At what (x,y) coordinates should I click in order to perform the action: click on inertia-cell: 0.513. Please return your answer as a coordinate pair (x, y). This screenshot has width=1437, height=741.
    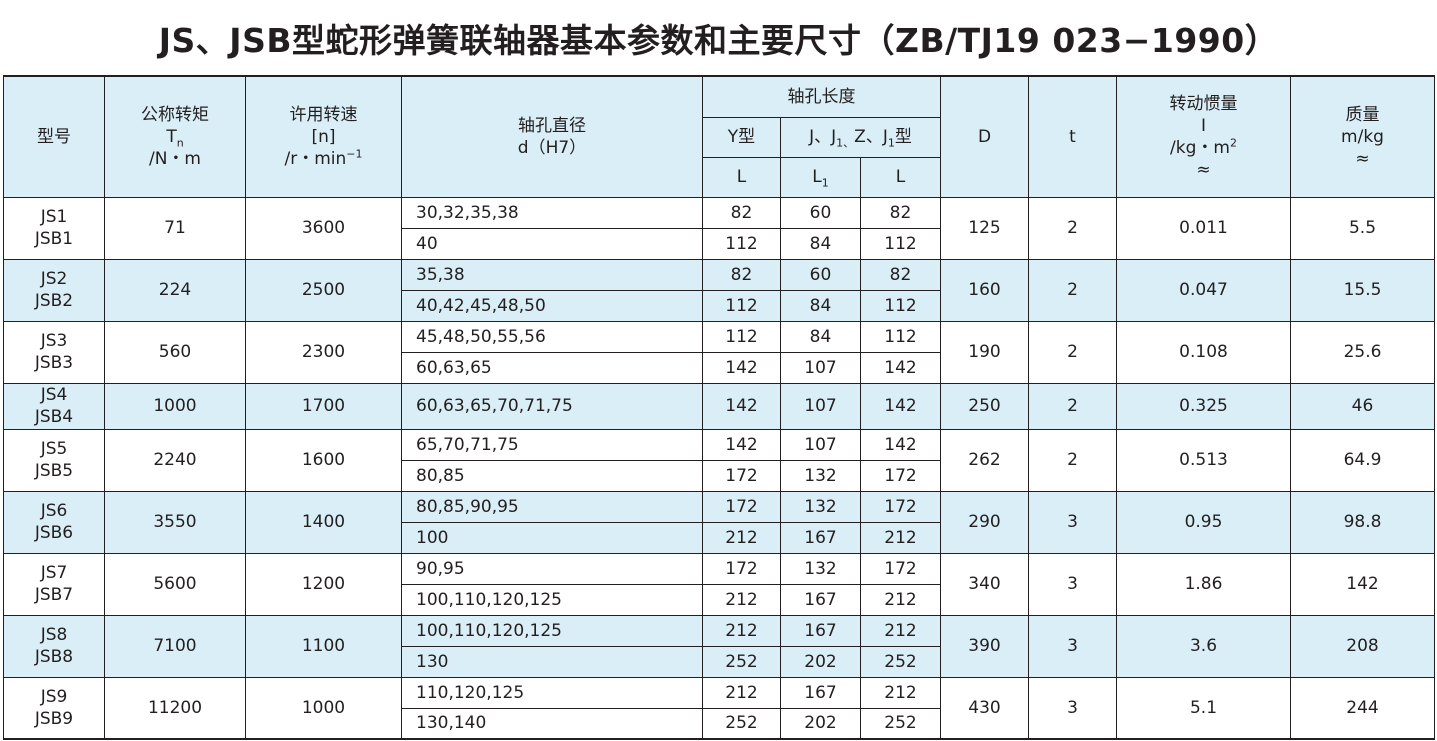
    Looking at the image, I should click on (1203, 460).